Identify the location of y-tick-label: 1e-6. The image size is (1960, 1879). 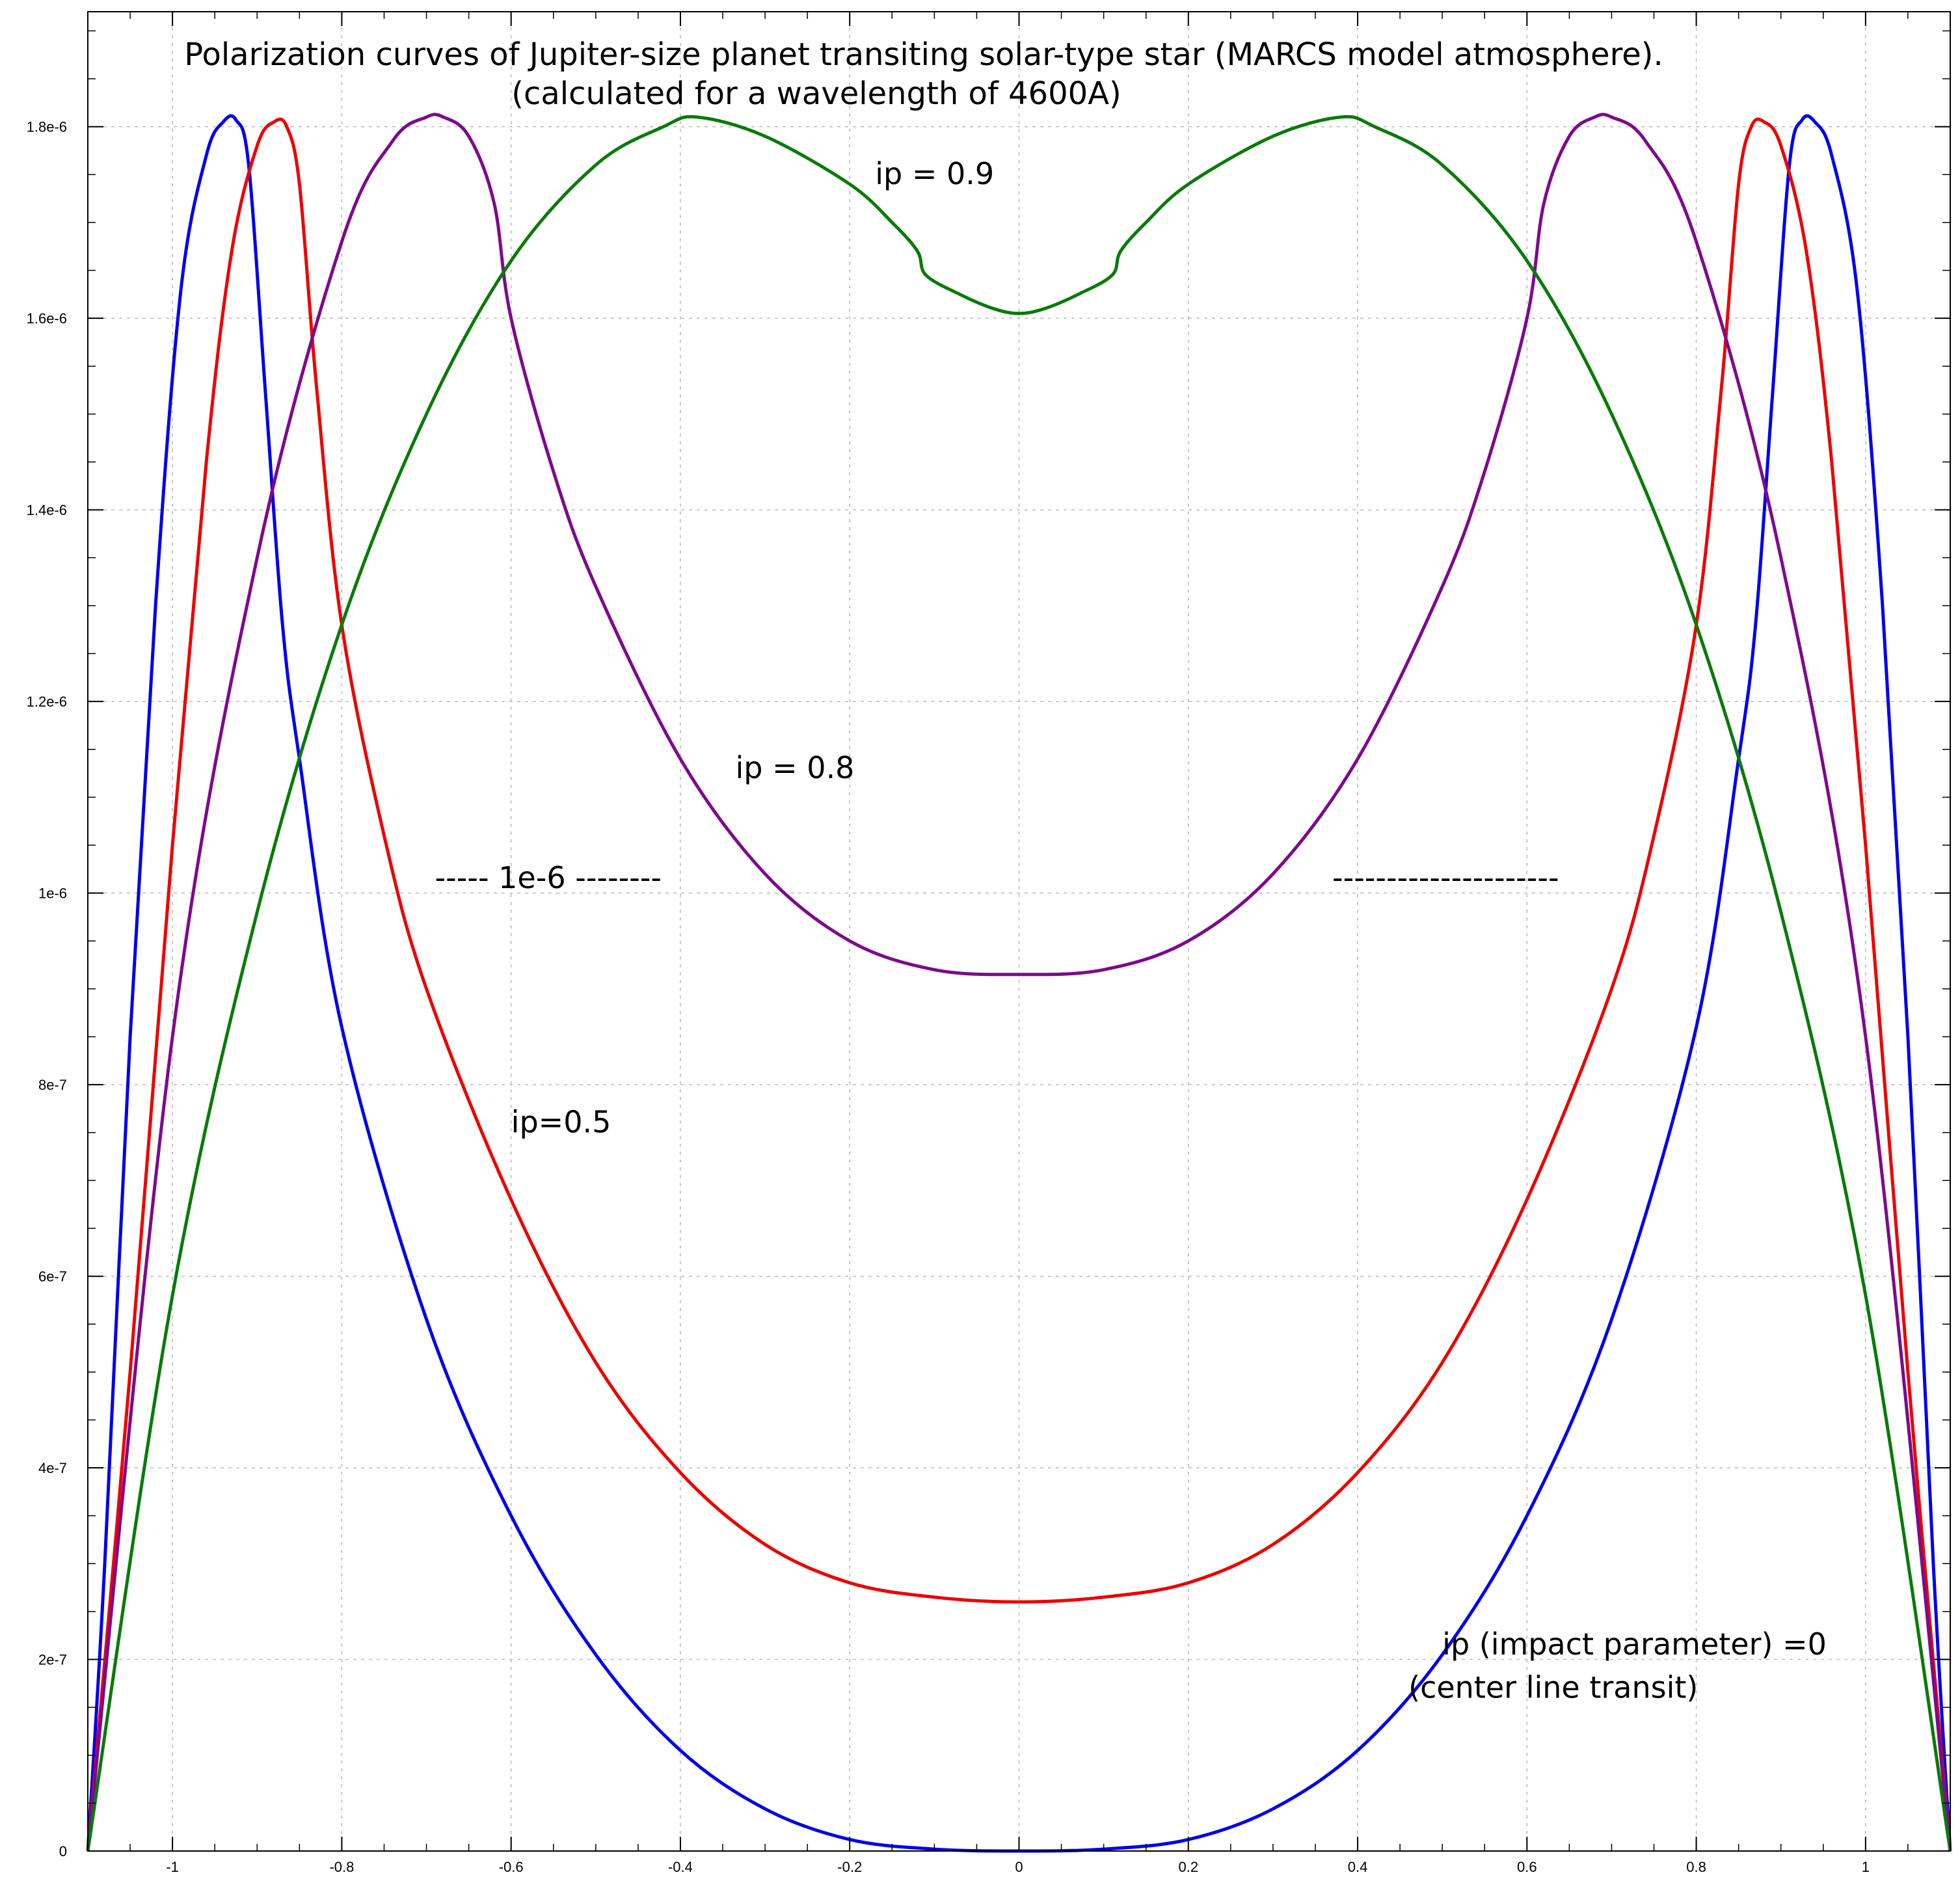
(52, 893).